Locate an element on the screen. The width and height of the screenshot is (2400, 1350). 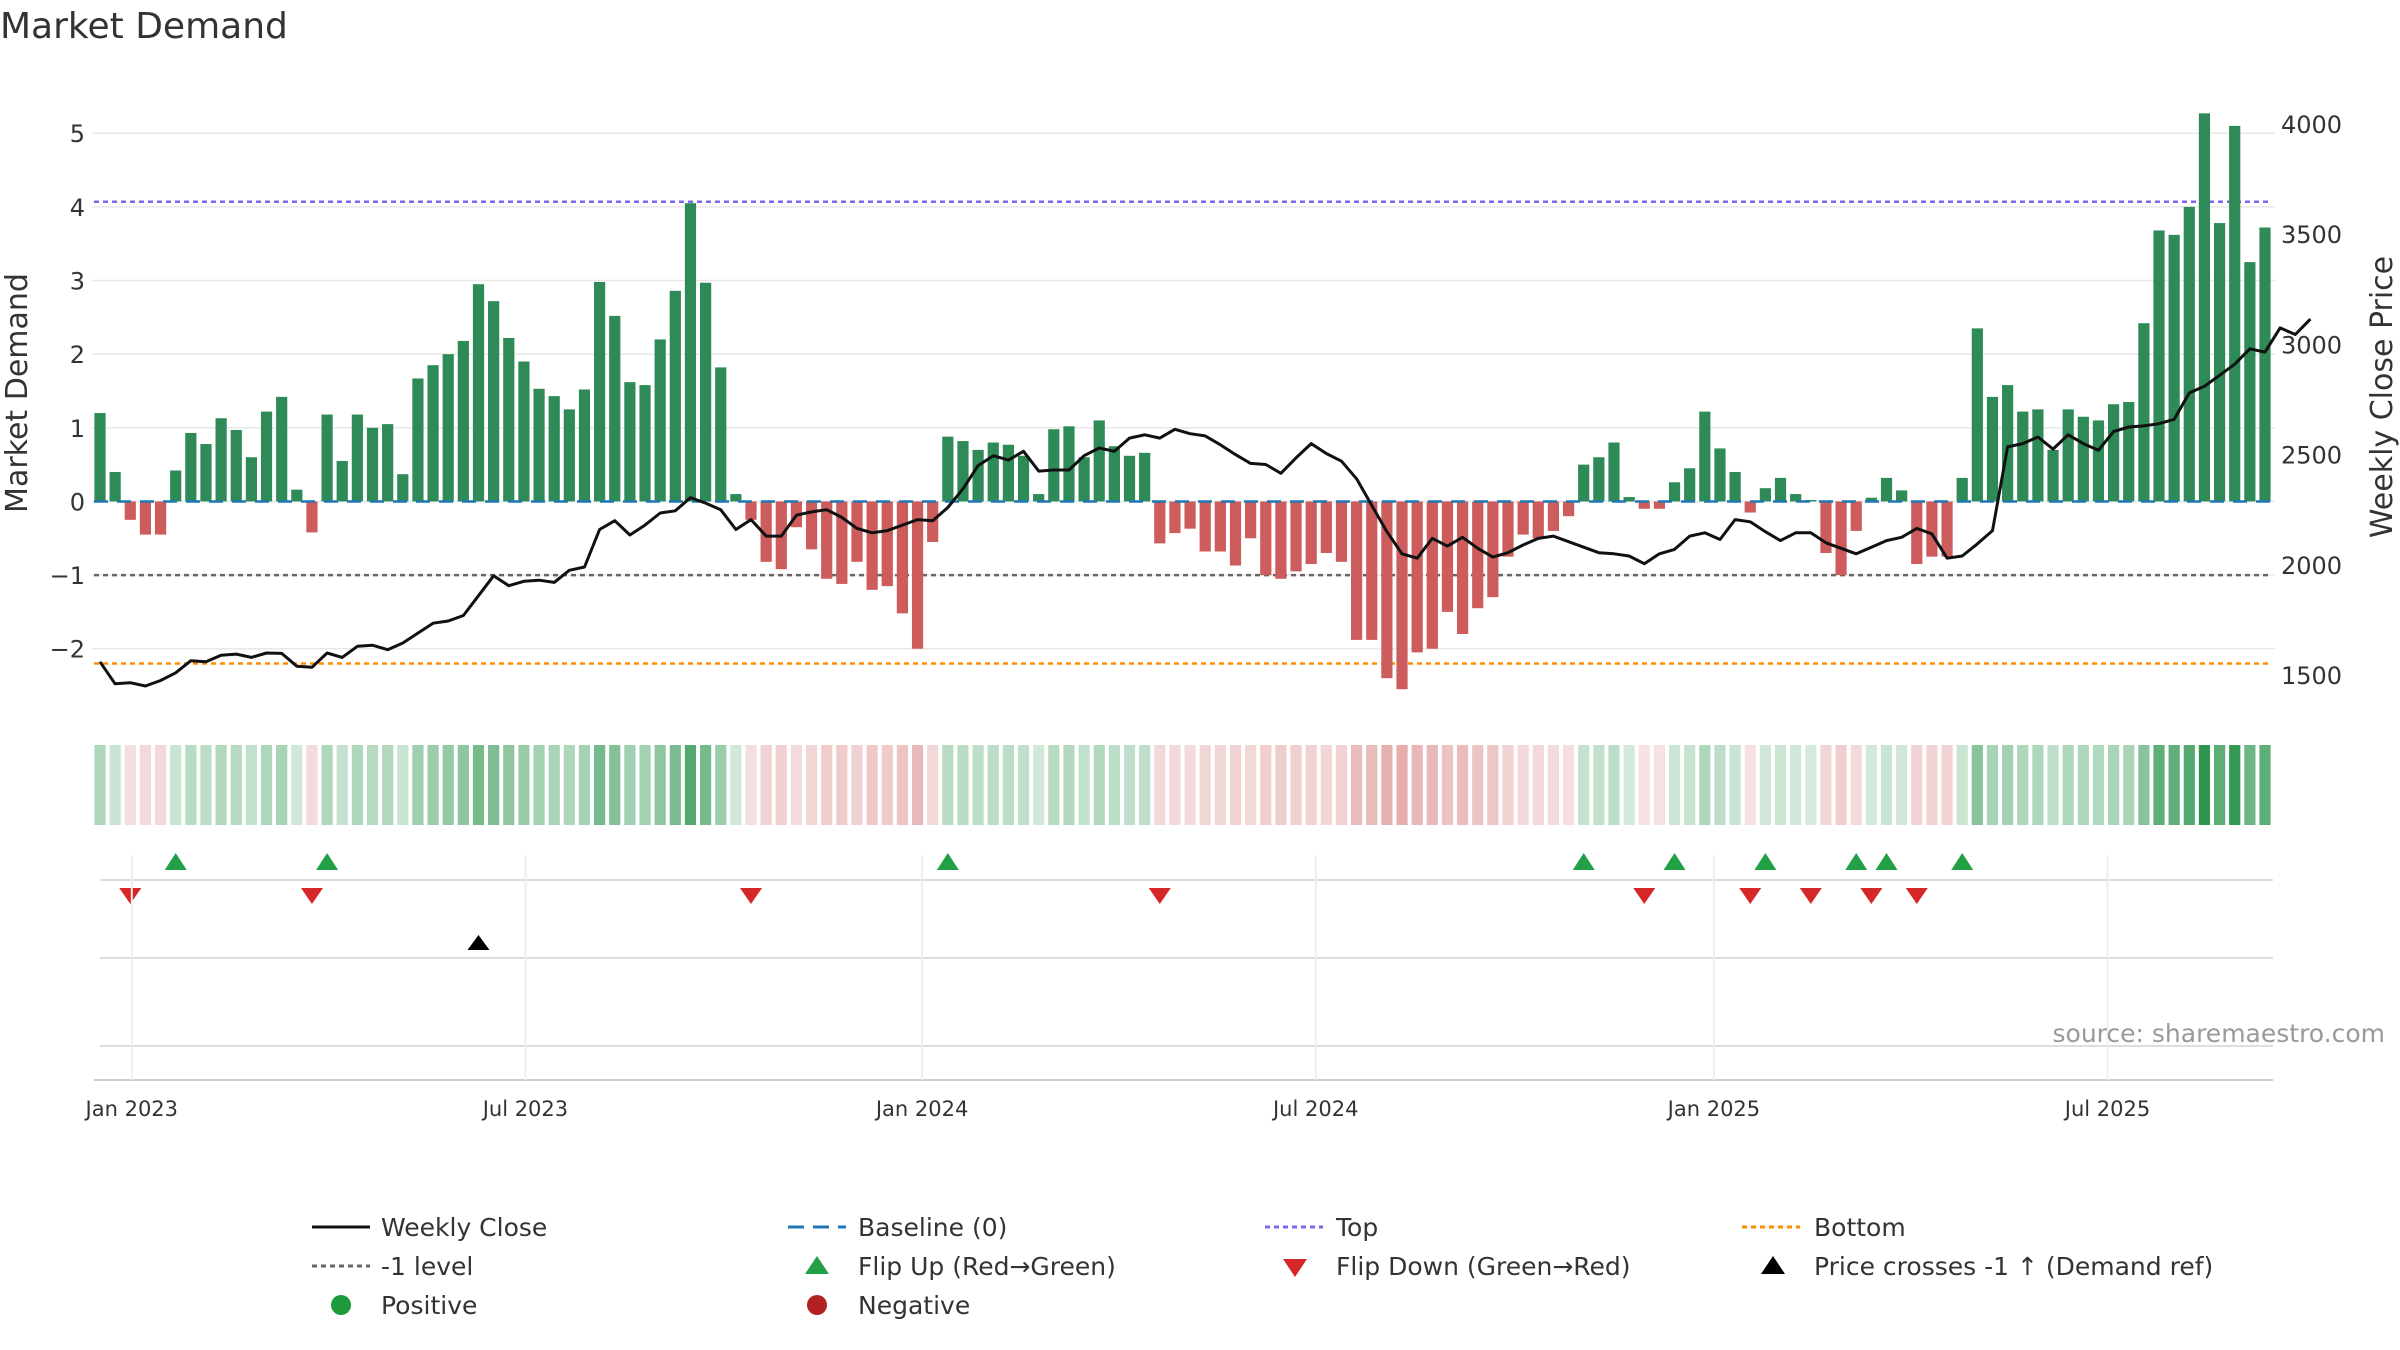
legend-item-baseline: Baseline (0) is located at coordinates (897, 1227).